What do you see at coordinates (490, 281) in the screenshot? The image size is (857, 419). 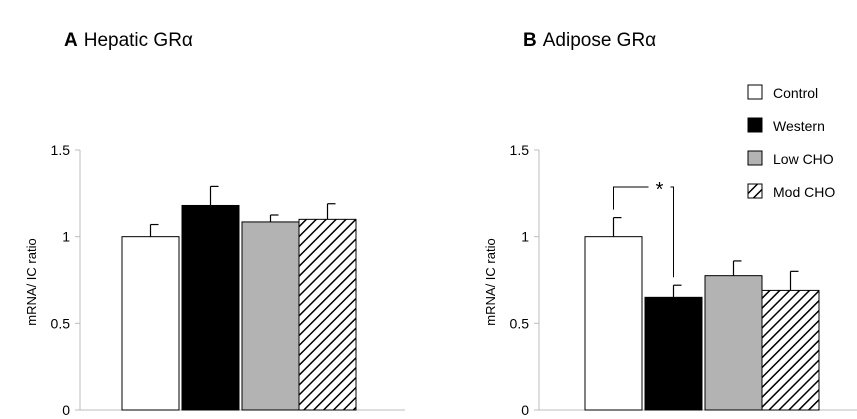 I see `panel-b-ylabel: mRNA/ IC ratio` at bounding box center [490, 281].